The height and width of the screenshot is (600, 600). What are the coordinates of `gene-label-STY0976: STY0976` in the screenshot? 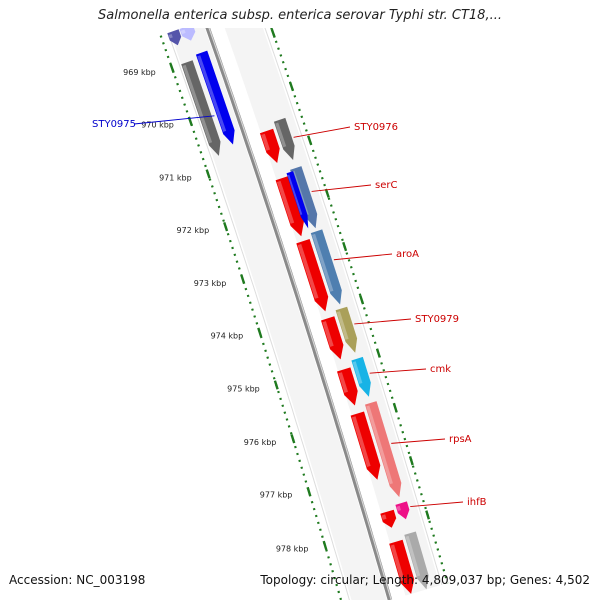 It's located at (376, 127).